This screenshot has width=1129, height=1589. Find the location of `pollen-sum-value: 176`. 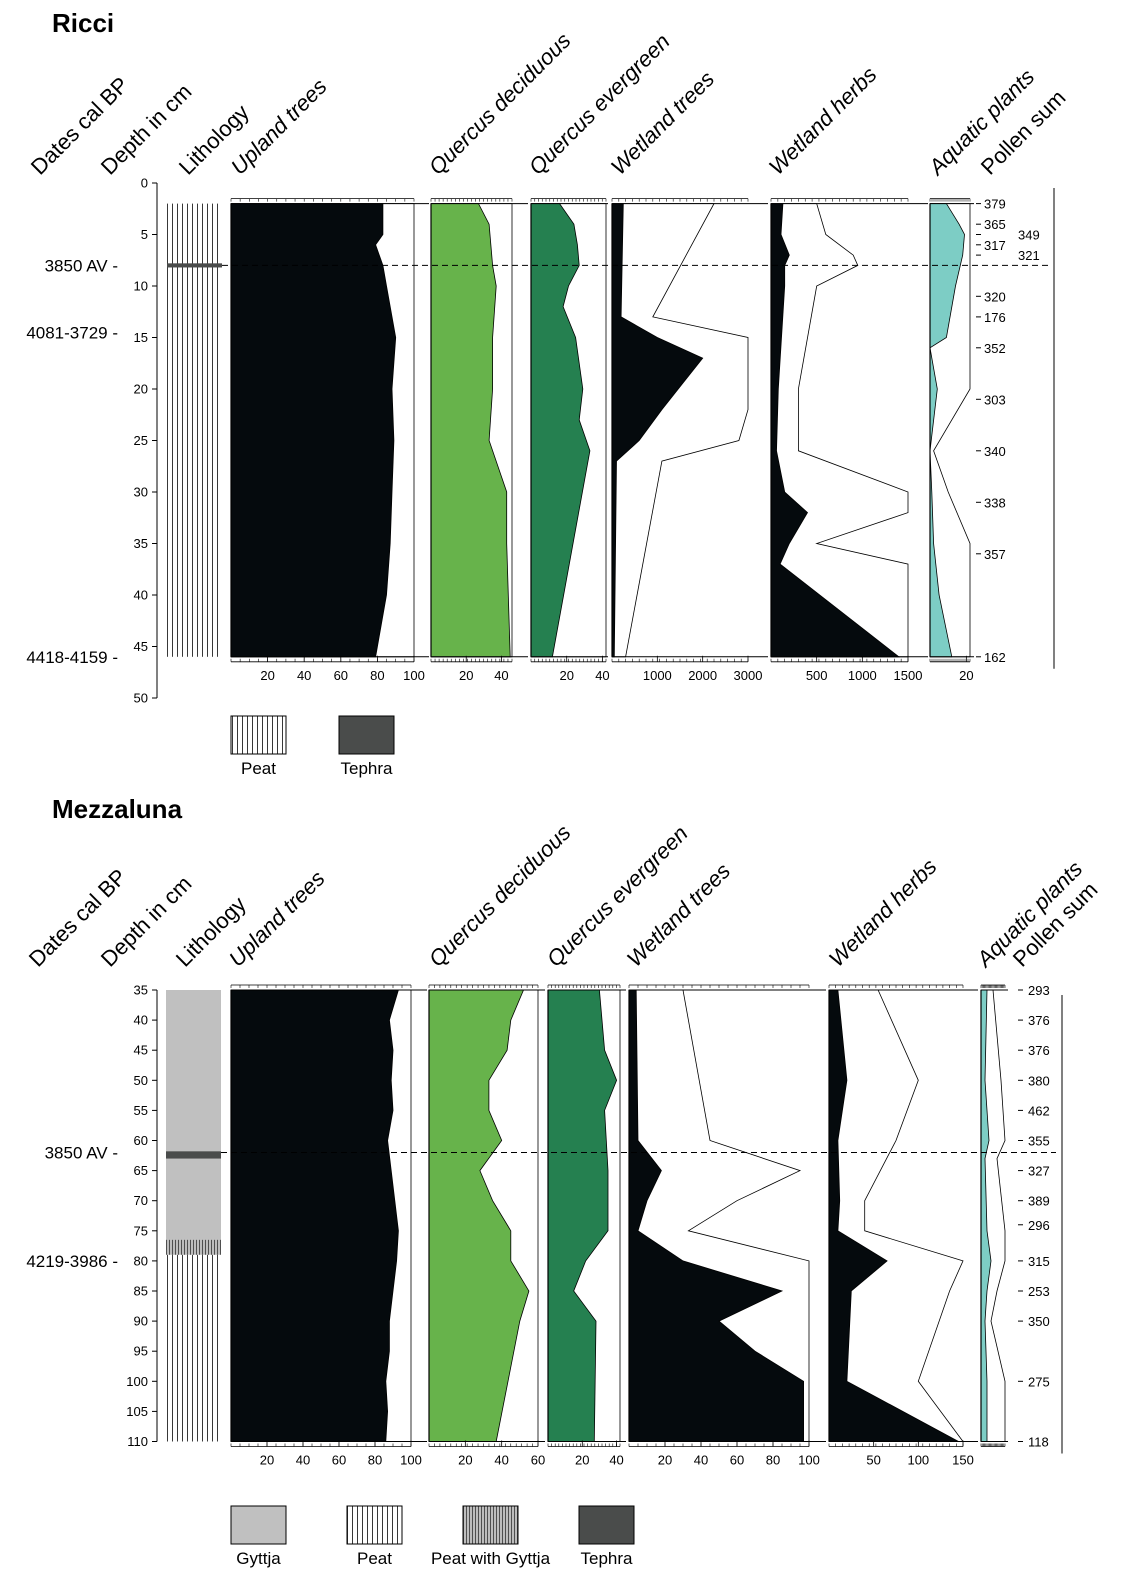

pollen-sum-value: 176 is located at coordinates (995, 317).